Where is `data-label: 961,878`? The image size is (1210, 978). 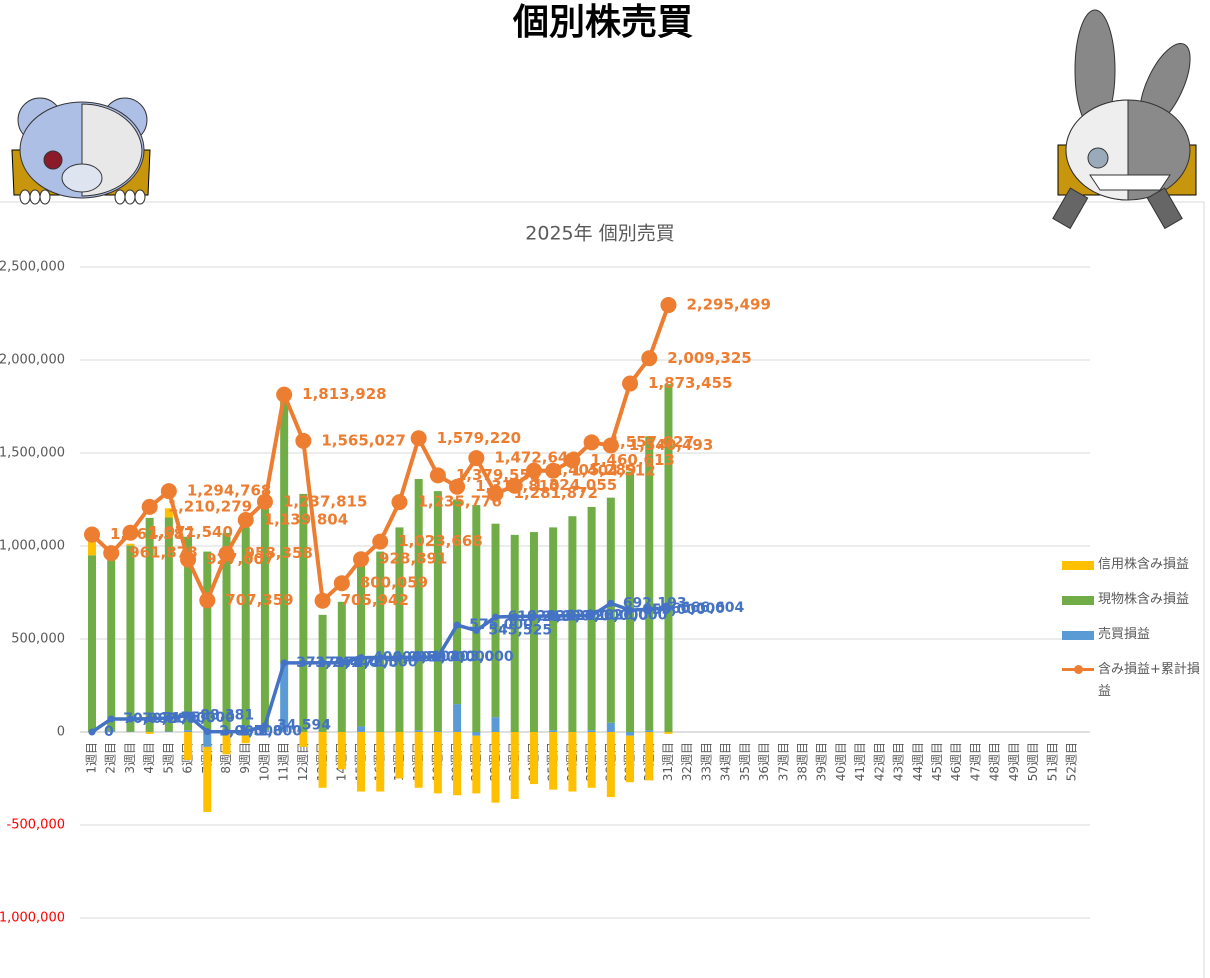 data-label: 961,878 is located at coordinates (163, 553).